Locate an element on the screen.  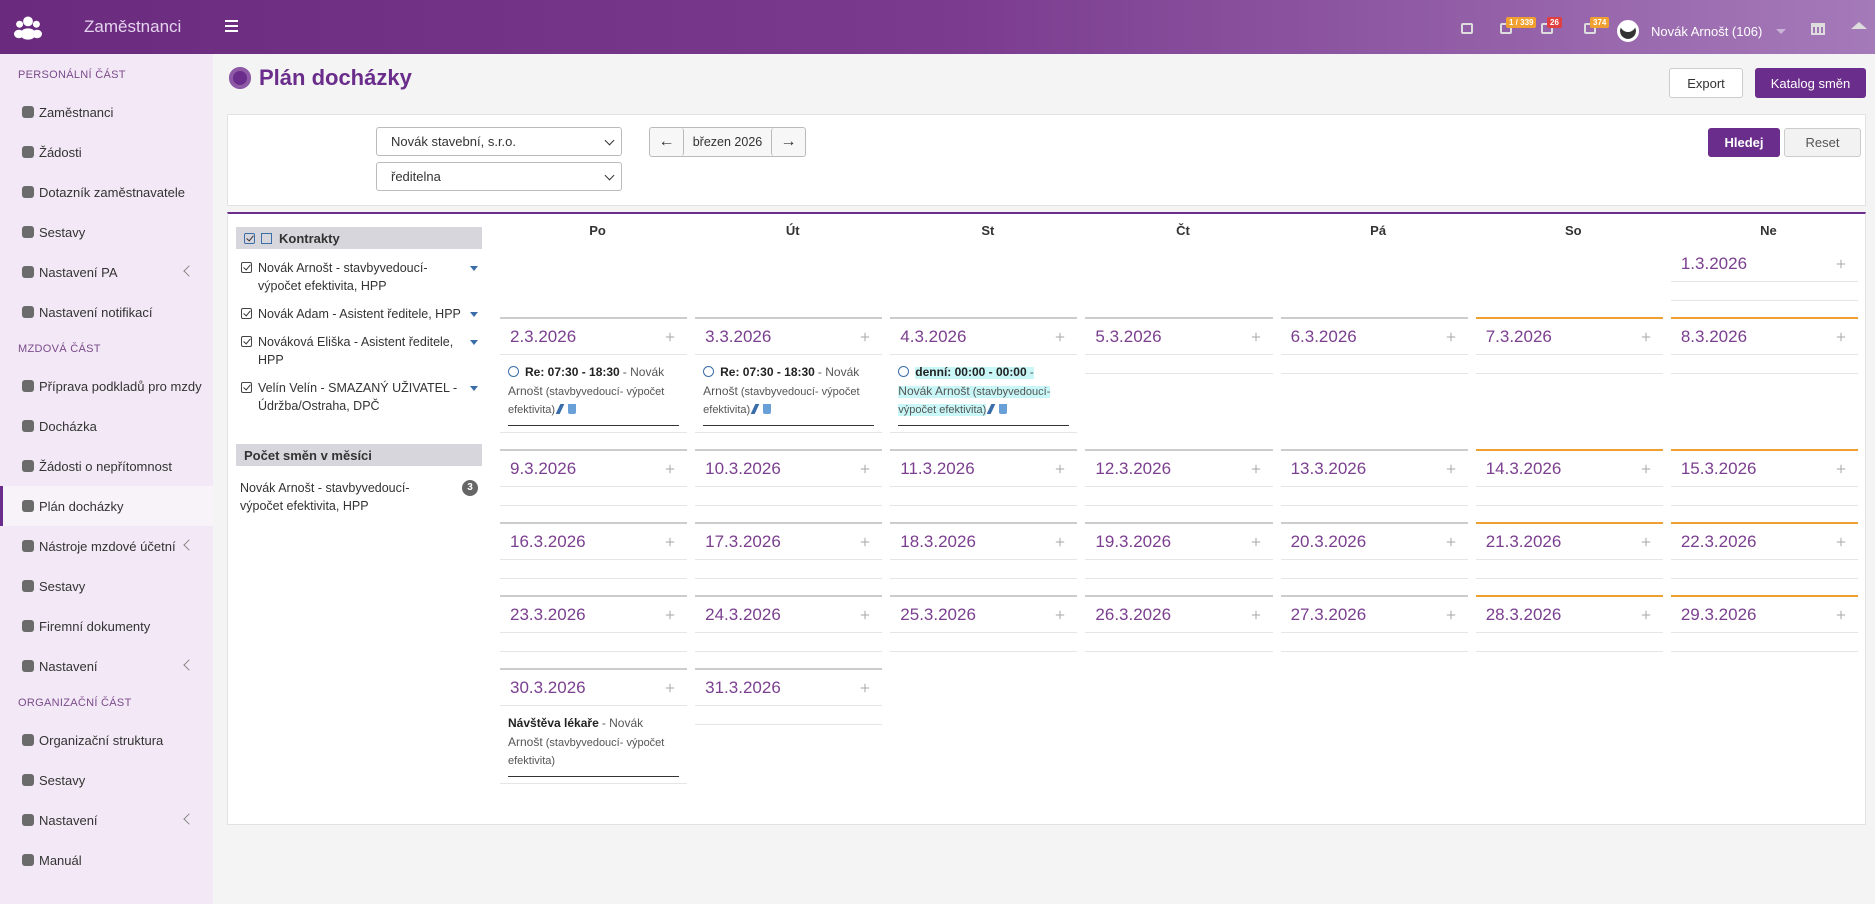
sidebar-item: Nastavení notifikací is located at coordinates (106, 312).